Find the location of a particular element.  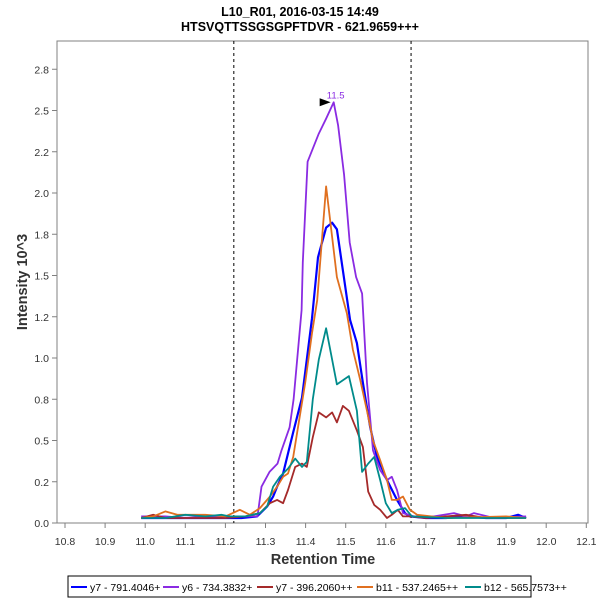

legend-entry: b11 - 537.2465++ is located at coordinates (417, 588).